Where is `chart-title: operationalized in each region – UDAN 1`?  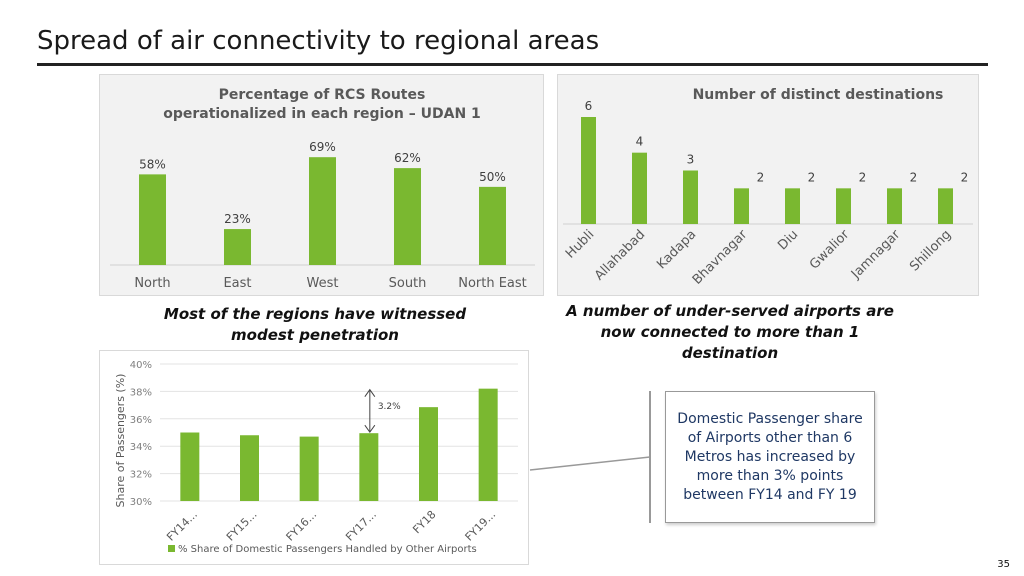 chart-title: operationalized in each region – UDAN 1 is located at coordinates (322, 114).